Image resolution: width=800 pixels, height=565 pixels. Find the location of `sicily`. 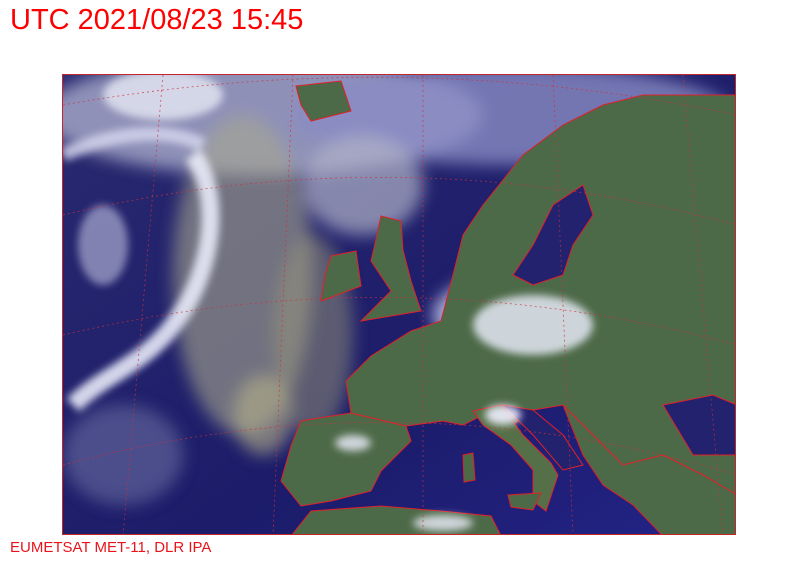

sicily is located at coordinates (524, 501).